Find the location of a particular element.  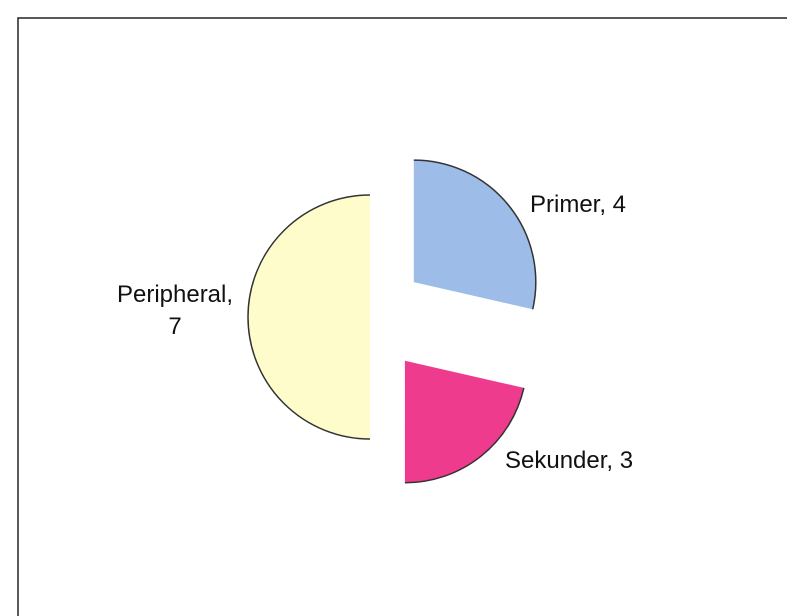

data-label: Sekunder, 3 is located at coordinates (569, 460).